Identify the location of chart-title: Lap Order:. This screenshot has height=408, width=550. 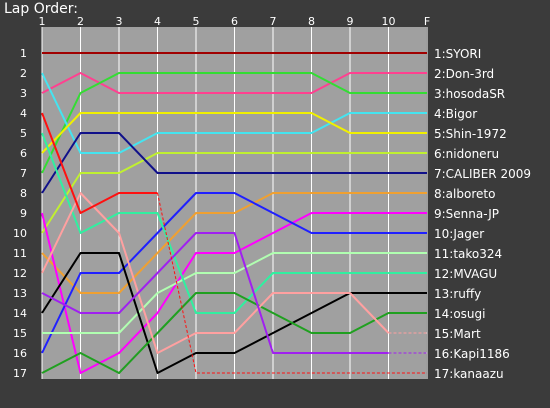
(41, 9).